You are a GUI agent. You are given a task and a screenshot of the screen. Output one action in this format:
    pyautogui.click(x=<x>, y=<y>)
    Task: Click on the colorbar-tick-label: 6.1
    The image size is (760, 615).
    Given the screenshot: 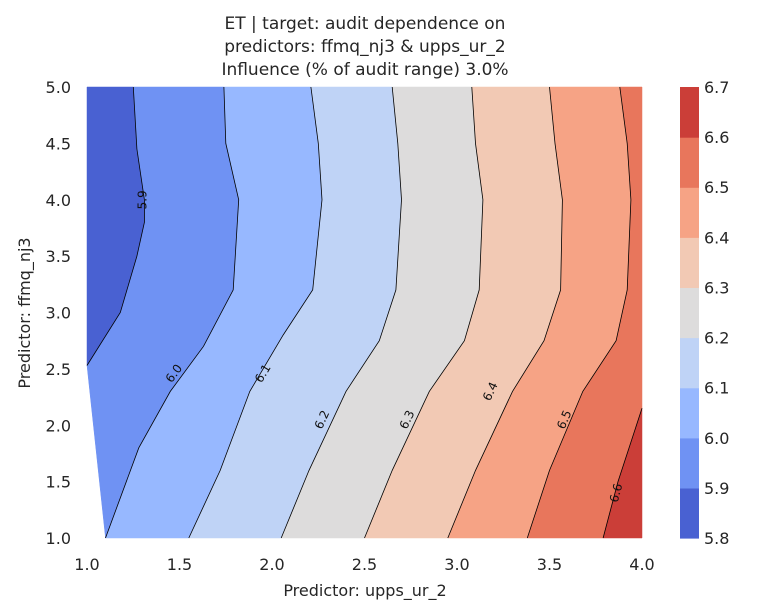 What is the action you would take?
    pyautogui.click(x=716, y=388)
    